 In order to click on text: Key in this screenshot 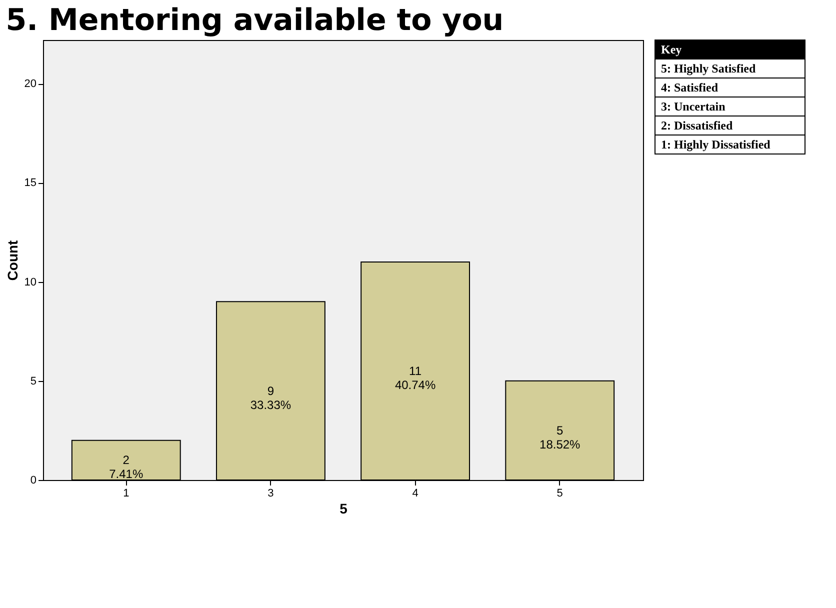, I will do `click(671, 49)`.